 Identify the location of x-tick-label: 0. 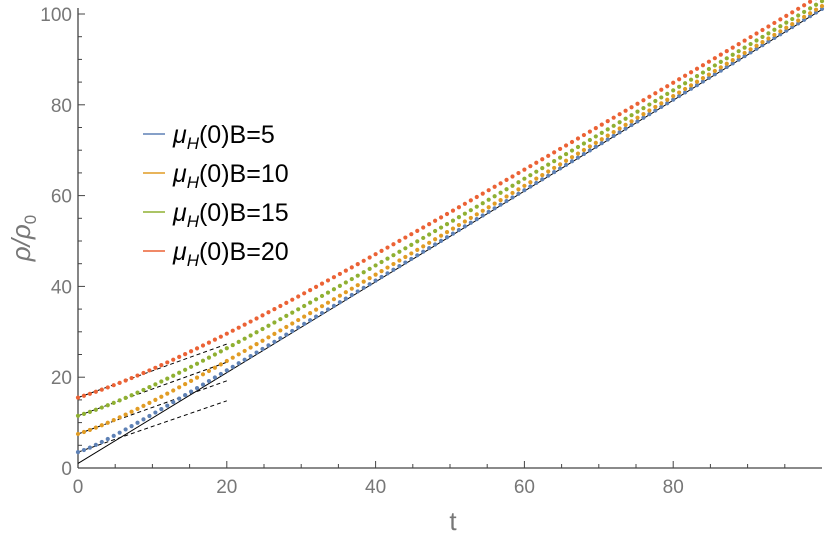
(78, 487).